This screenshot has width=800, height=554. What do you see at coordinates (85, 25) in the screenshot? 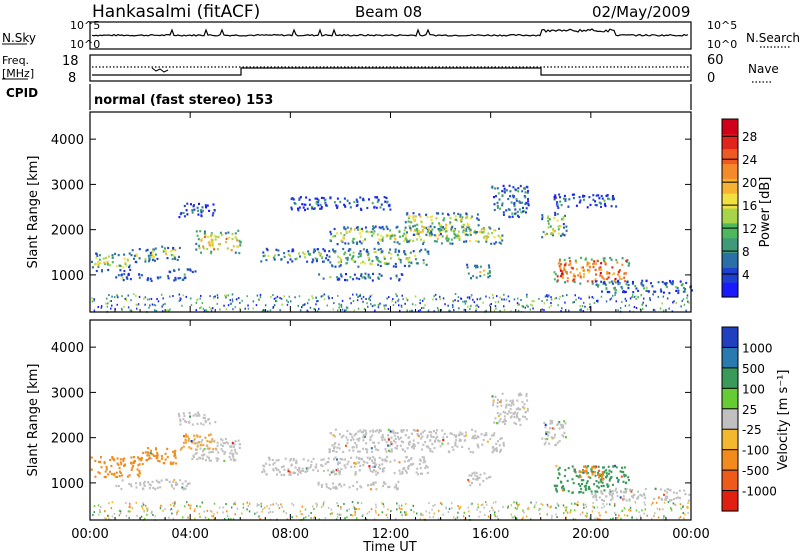
I see `nsky-tick-top: 10^5` at bounding box center [85, 25].